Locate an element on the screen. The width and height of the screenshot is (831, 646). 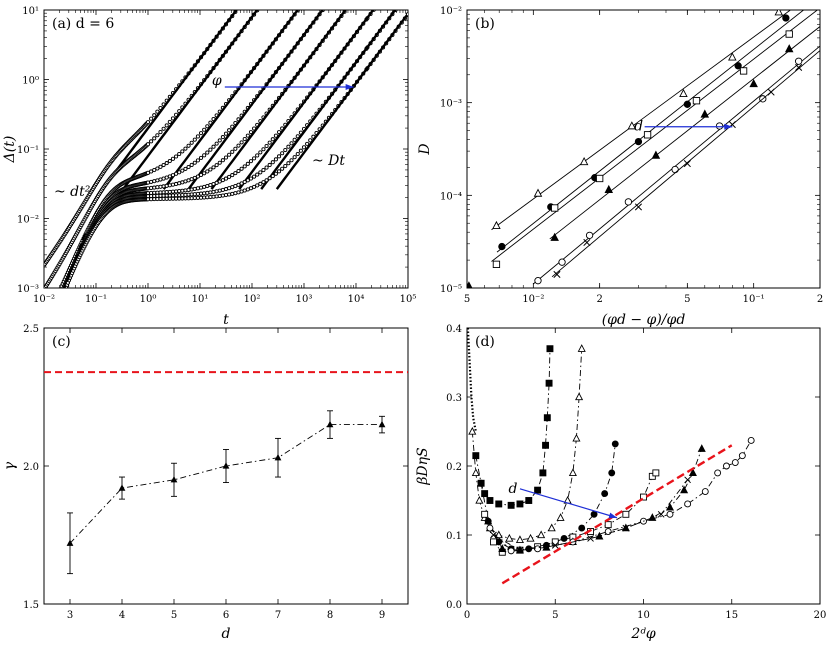
x-tick-label: 9 is located at coordinates (382, 615).